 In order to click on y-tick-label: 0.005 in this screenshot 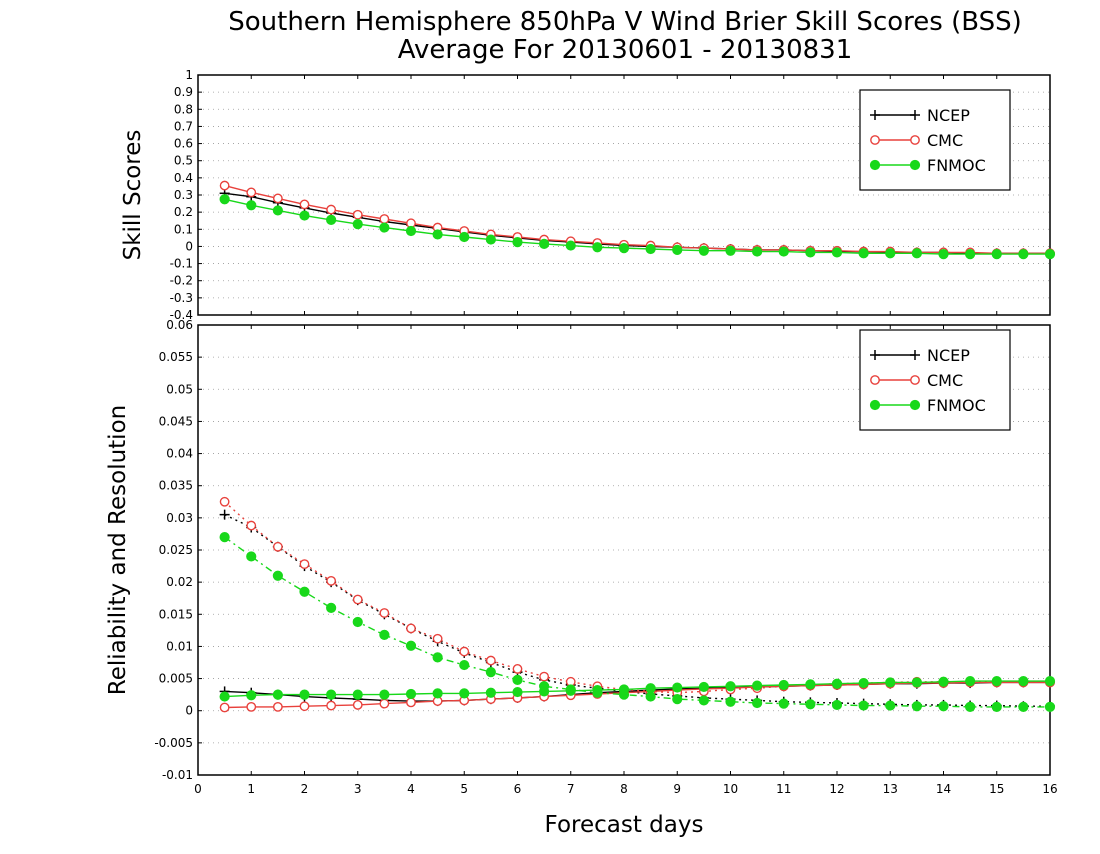, I will do `click(176, 679)`.